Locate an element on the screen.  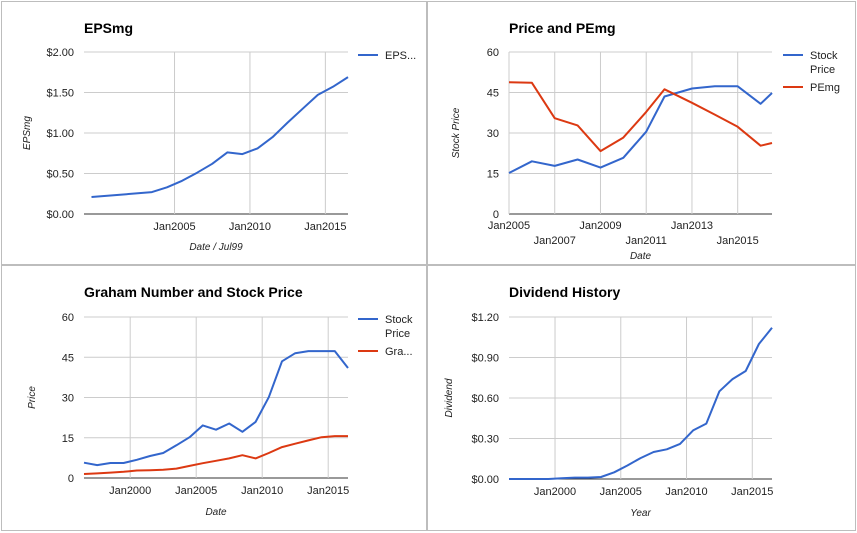
x-axis-label: Year is located at coordinates (640, 513).